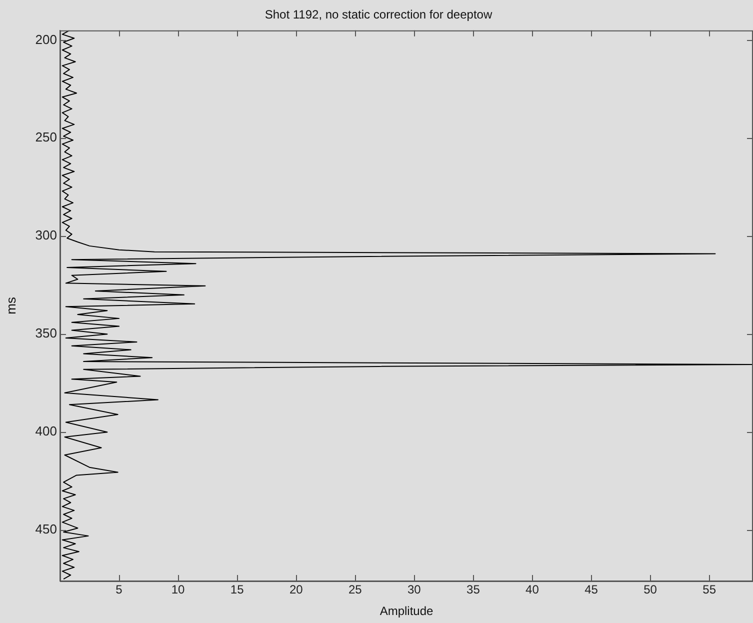 This screenshot has height=623, width=753. I want to click on y-tick-label: 200, so click(46, 39).